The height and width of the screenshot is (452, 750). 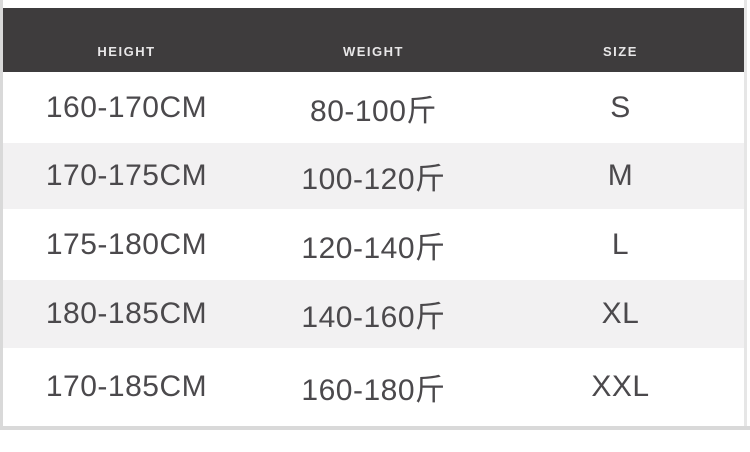 What do you see at coordinates (126, 386) in the screenshot?
I see `height-value: 170-185CM` at bounding box center [126, 386].